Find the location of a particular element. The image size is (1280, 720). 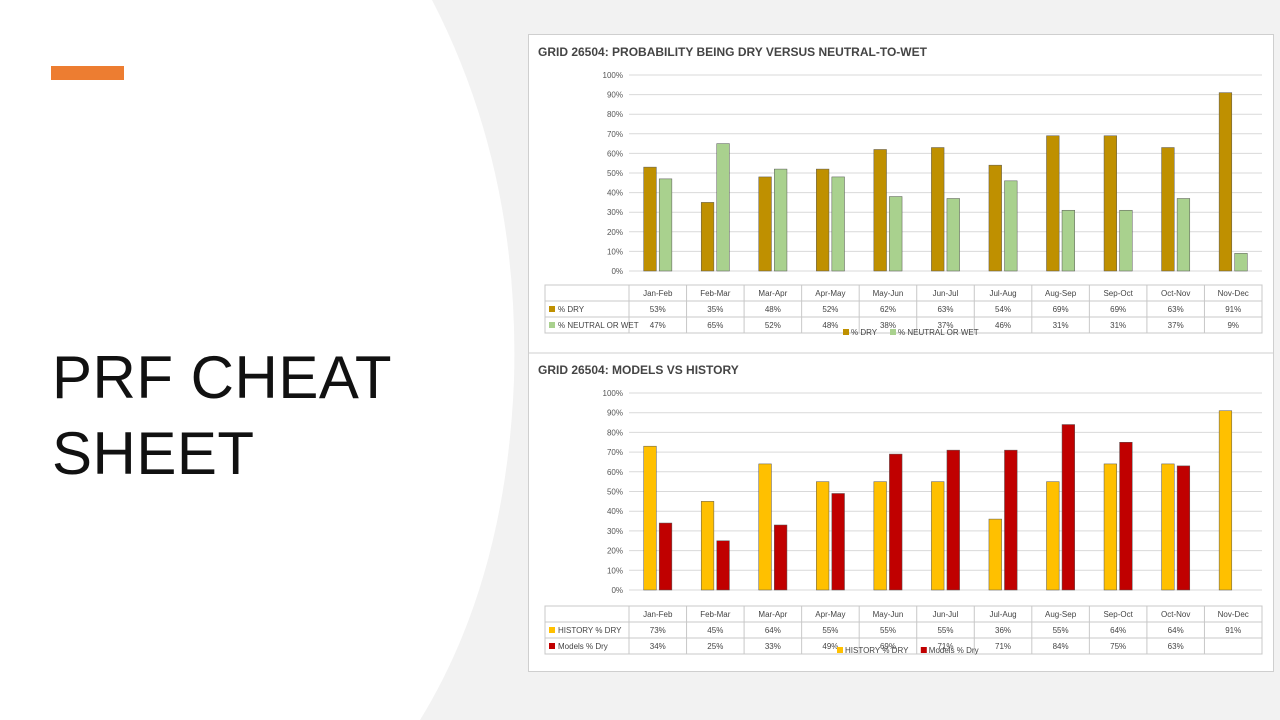

accent-bar is located at coordinates (87, 73).